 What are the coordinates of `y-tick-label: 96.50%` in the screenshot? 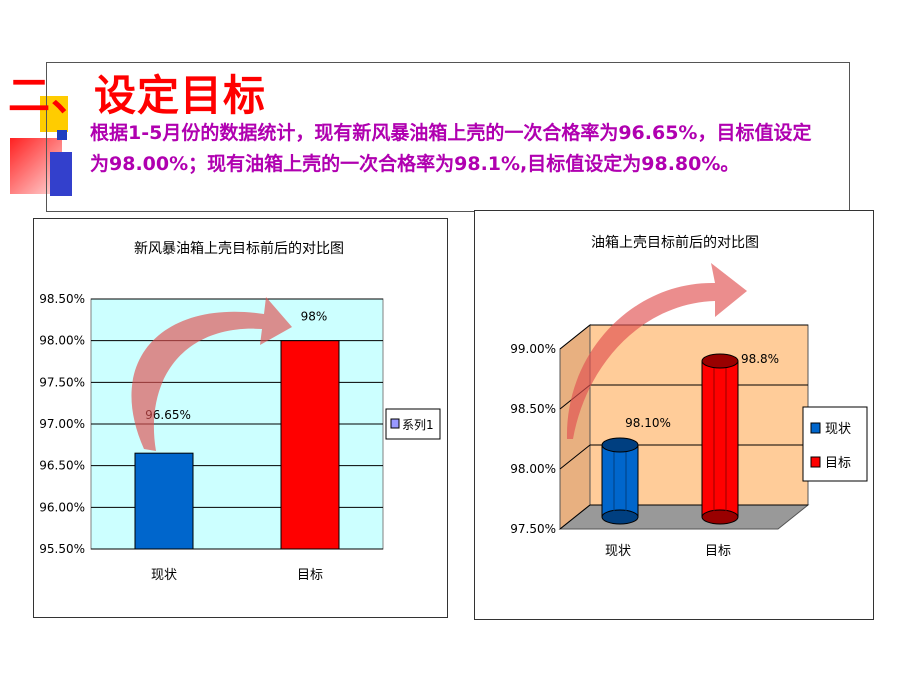 It's located at (62, 466).